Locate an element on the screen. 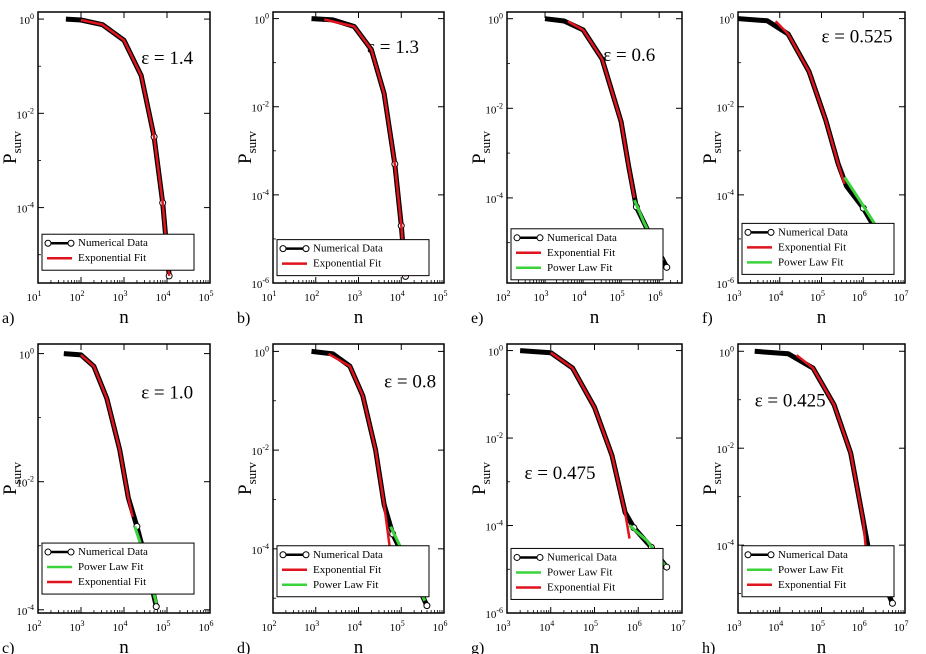  x-tick-label-exp: 7 is located at coordinates (907, 623).